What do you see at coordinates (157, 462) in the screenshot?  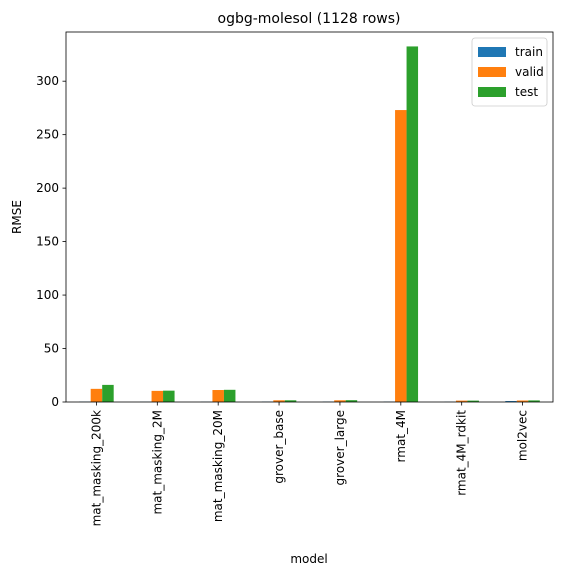 I see `x-tick-label: mat_masking_2M` at bounding box center [157, 462].